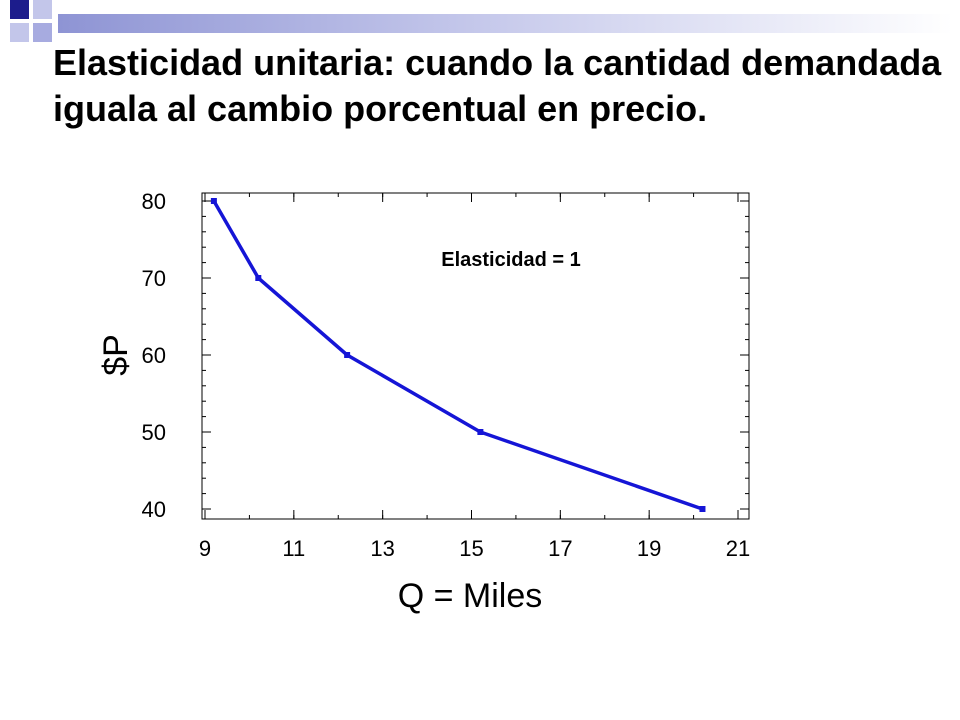 The image size is (960, 720). I want to click on corner-square-dark, so click(19, 9).